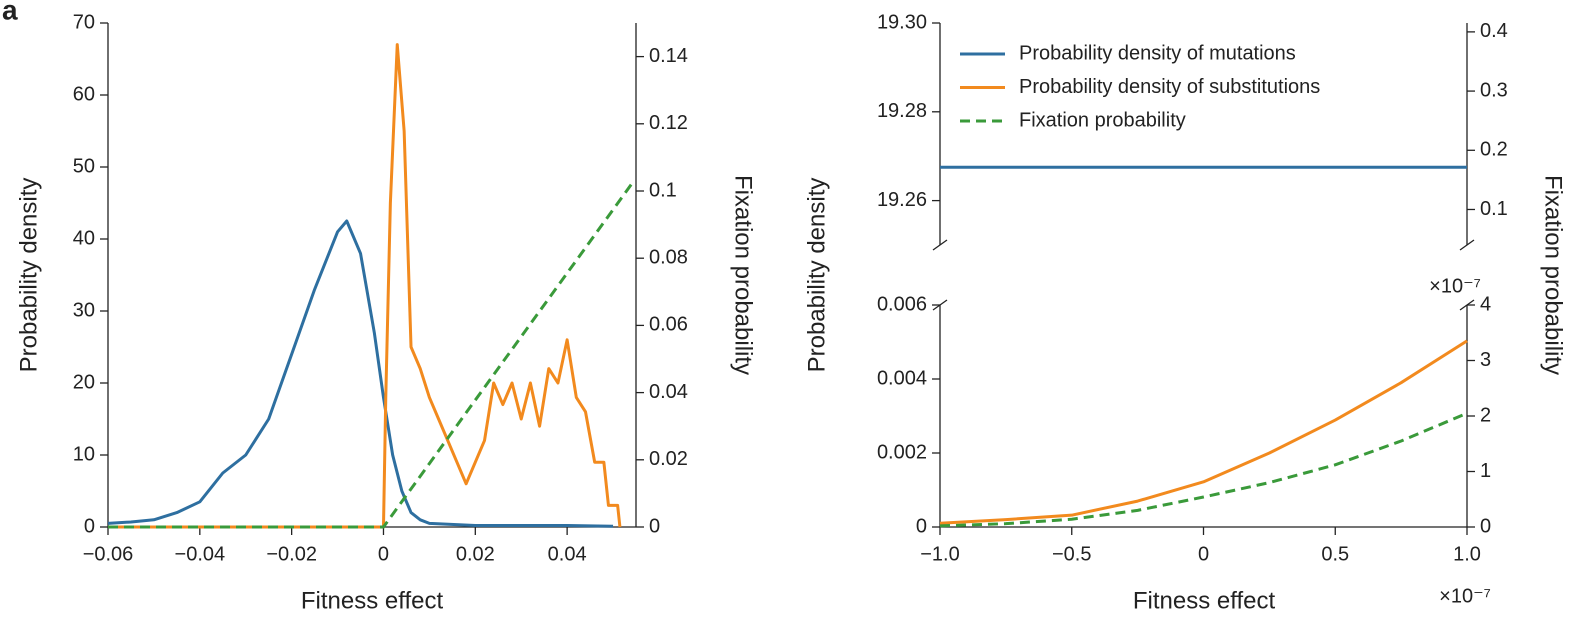 The width and height of the screenshot is (1576, 633). I want to click on y2-tick-label: 0.12, so click(668, 123).